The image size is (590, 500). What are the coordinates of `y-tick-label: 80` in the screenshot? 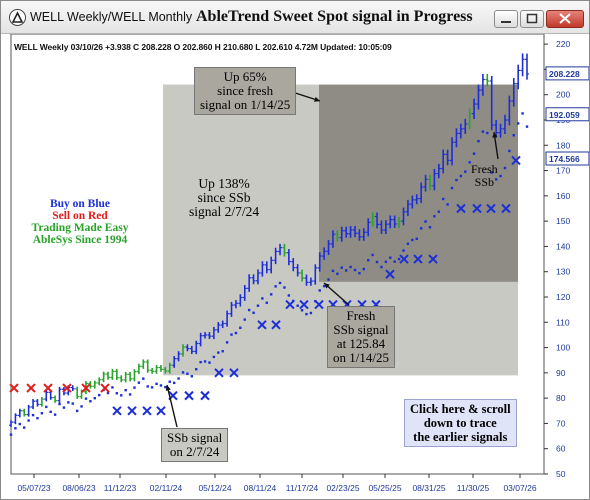 It's located at (561, 398).